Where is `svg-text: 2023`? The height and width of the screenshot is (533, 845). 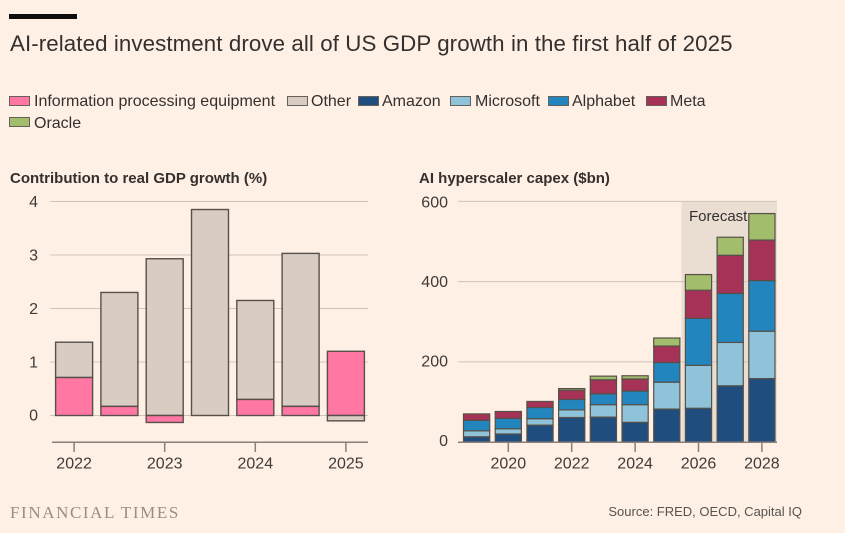 svg-text: 2023 is located at coordinates (165, 463).